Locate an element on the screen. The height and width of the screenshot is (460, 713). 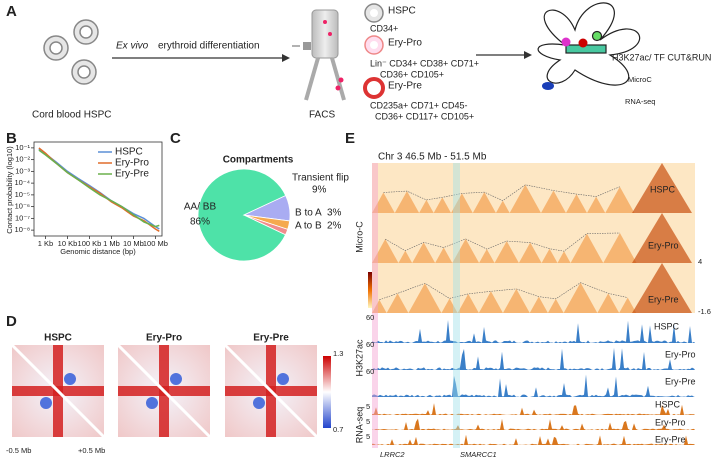
x-axis-label: Genomic distance (bp) is located at coordinates (98, 251).